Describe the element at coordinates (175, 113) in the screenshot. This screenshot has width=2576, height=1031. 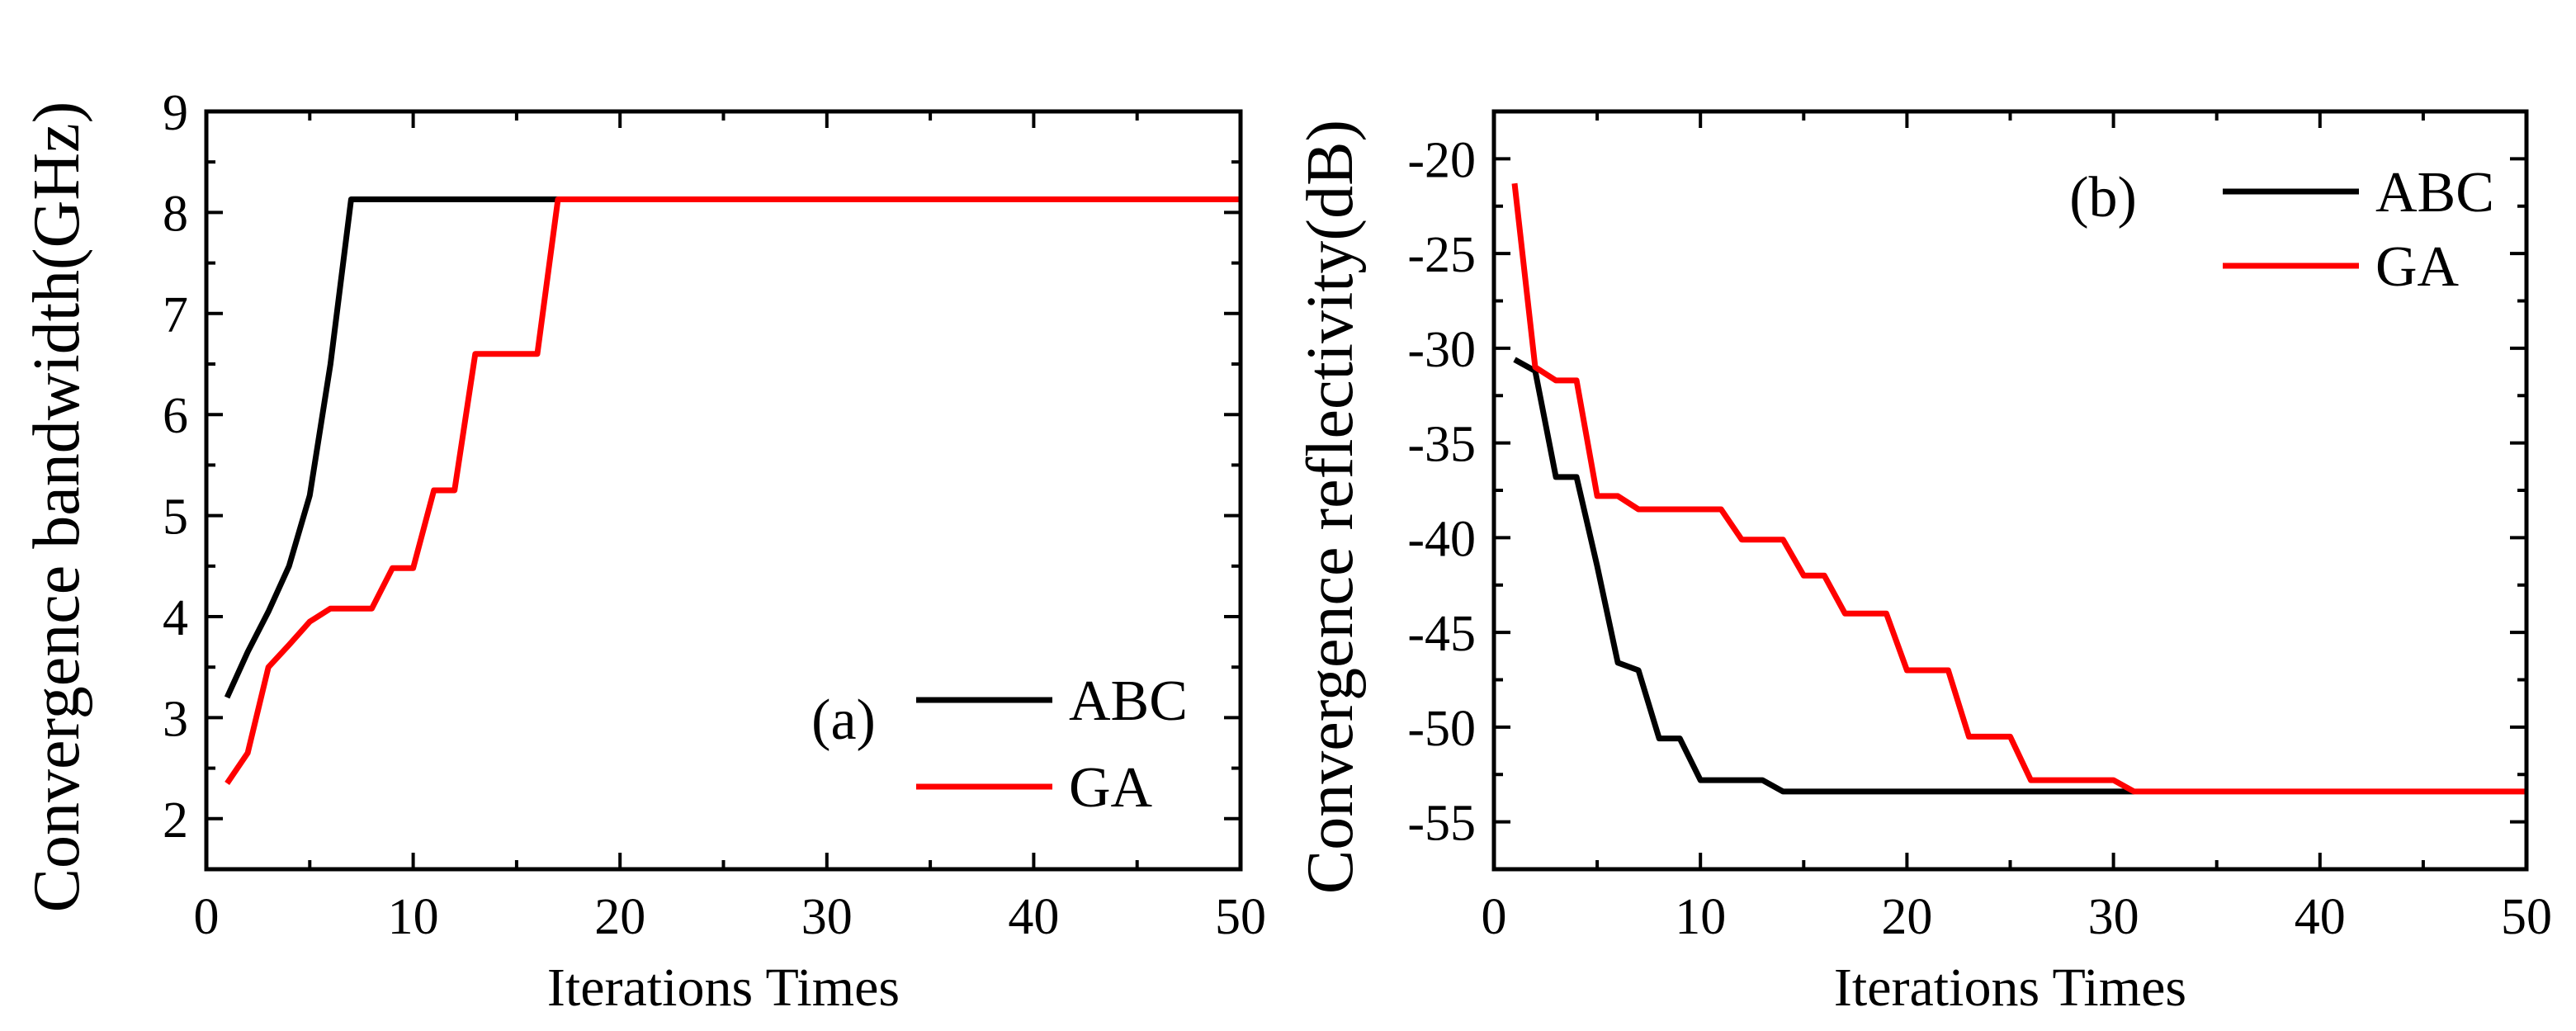
I see `y-tick-label: 9` at that location.